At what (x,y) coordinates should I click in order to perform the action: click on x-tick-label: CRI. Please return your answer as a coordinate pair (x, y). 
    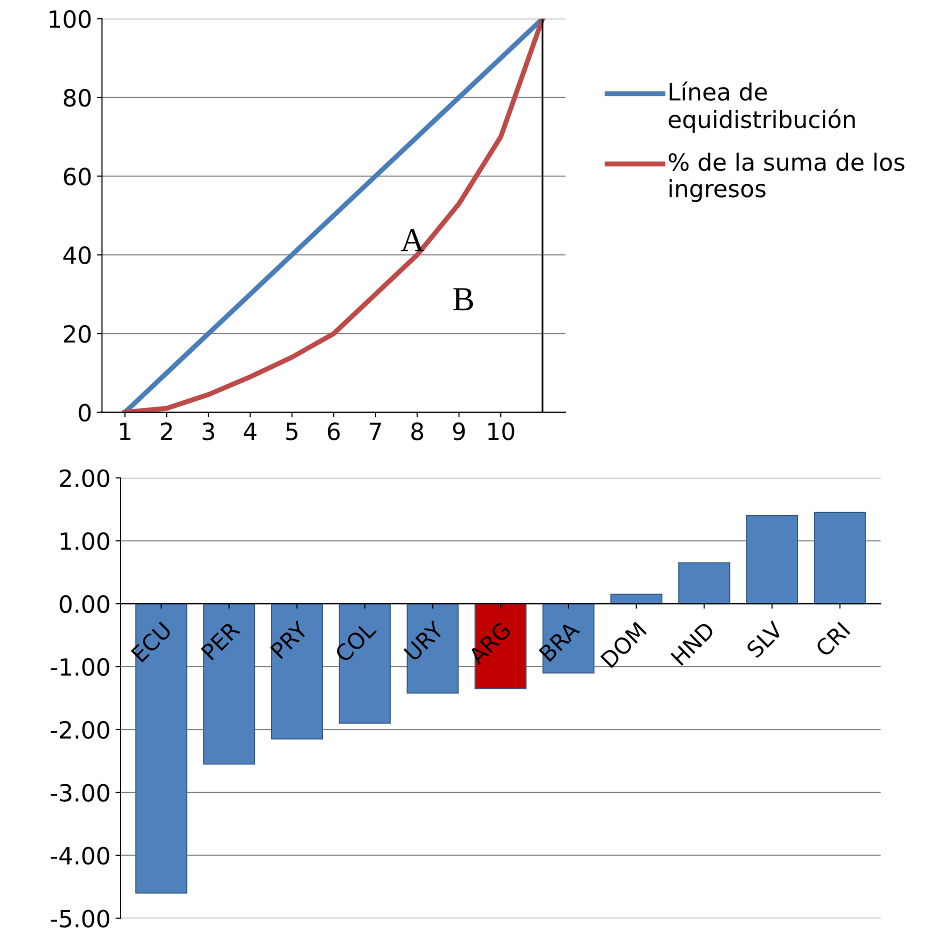
    Looking at the image, I should click on (832, 639).